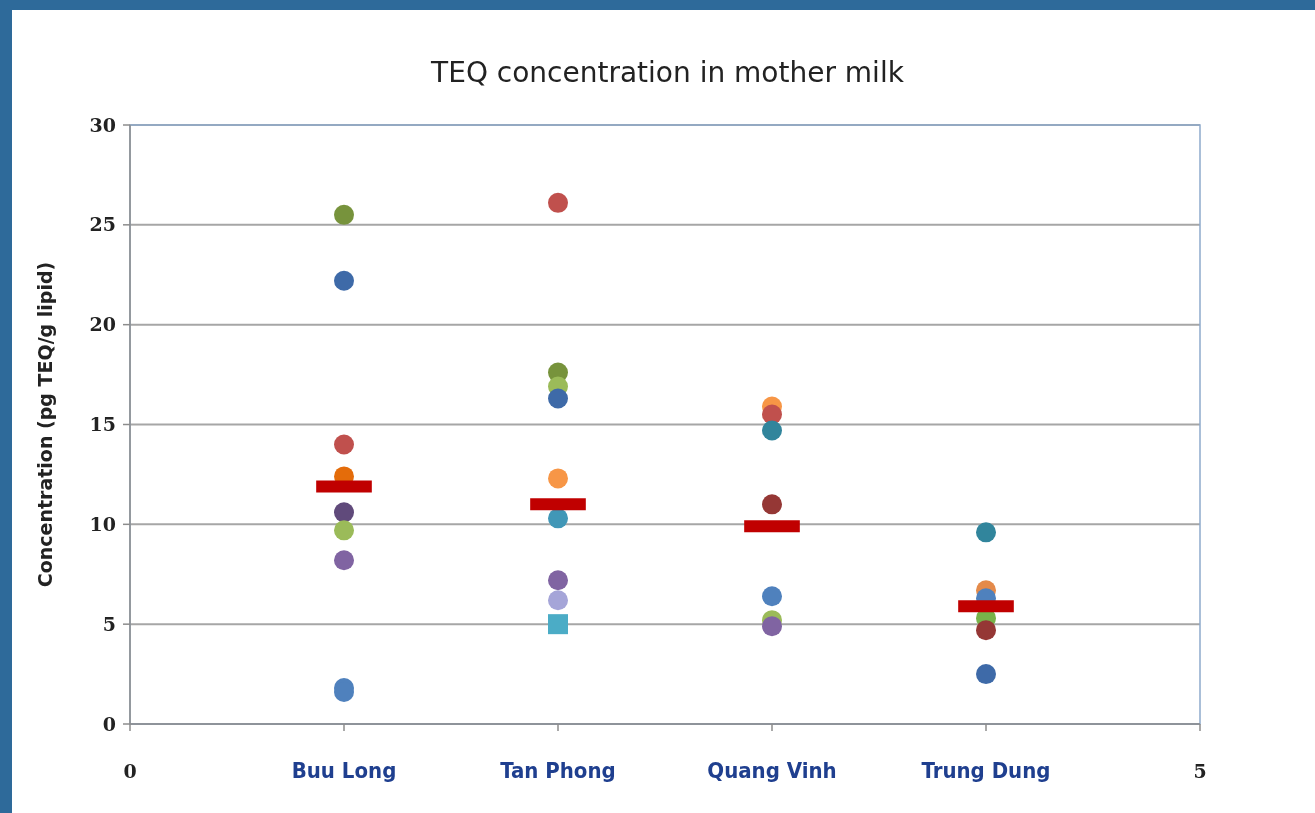 The height and width of the screenshot is (813, 1315). Describe the element at coordinates (102, 424) in the screenshot. I see `y-tick-label: 15` at that location.